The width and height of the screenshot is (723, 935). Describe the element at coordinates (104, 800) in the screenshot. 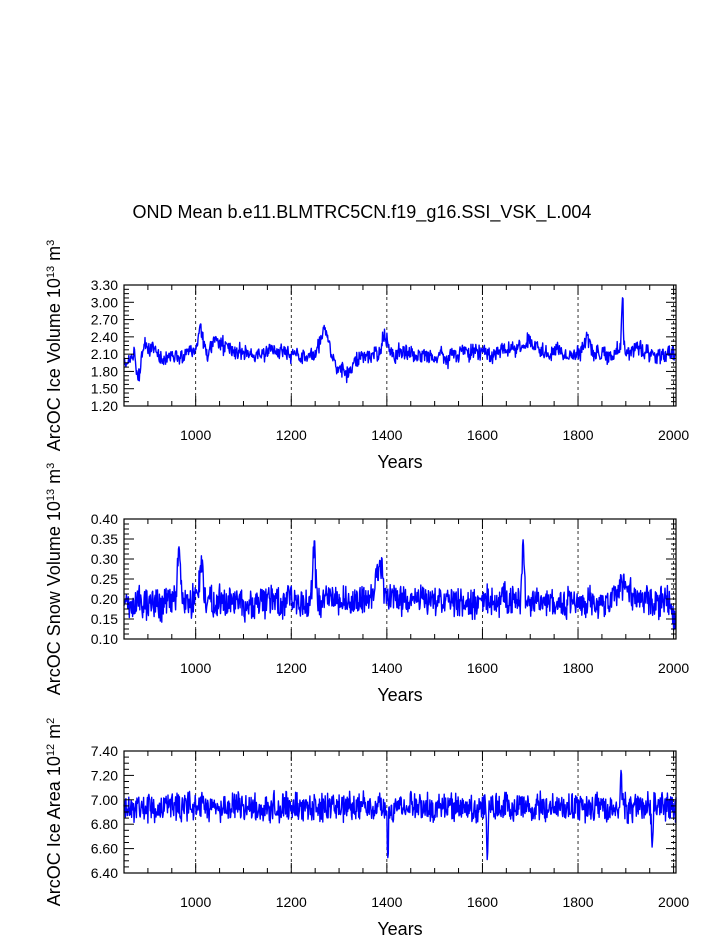

I see `y-tick-label: 7.00` at that location.